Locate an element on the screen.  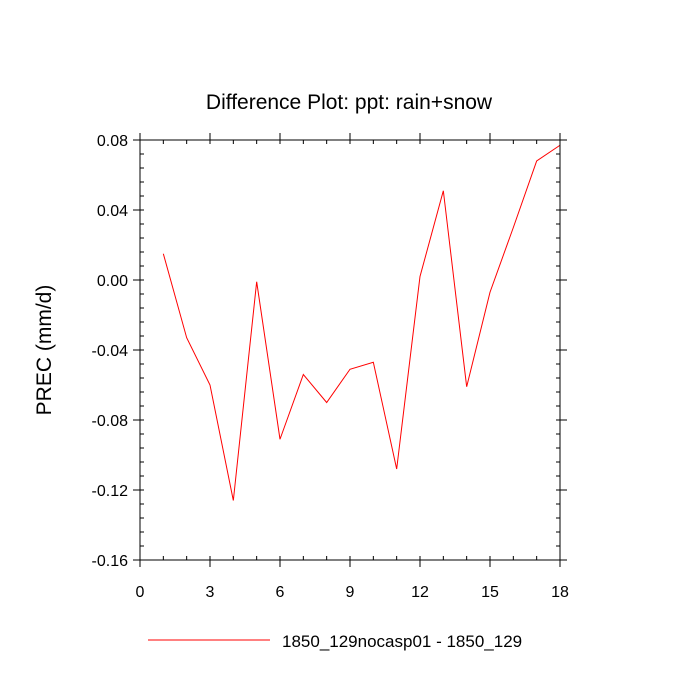
x-tick-label: 0 is located at coordinates (140, 592).